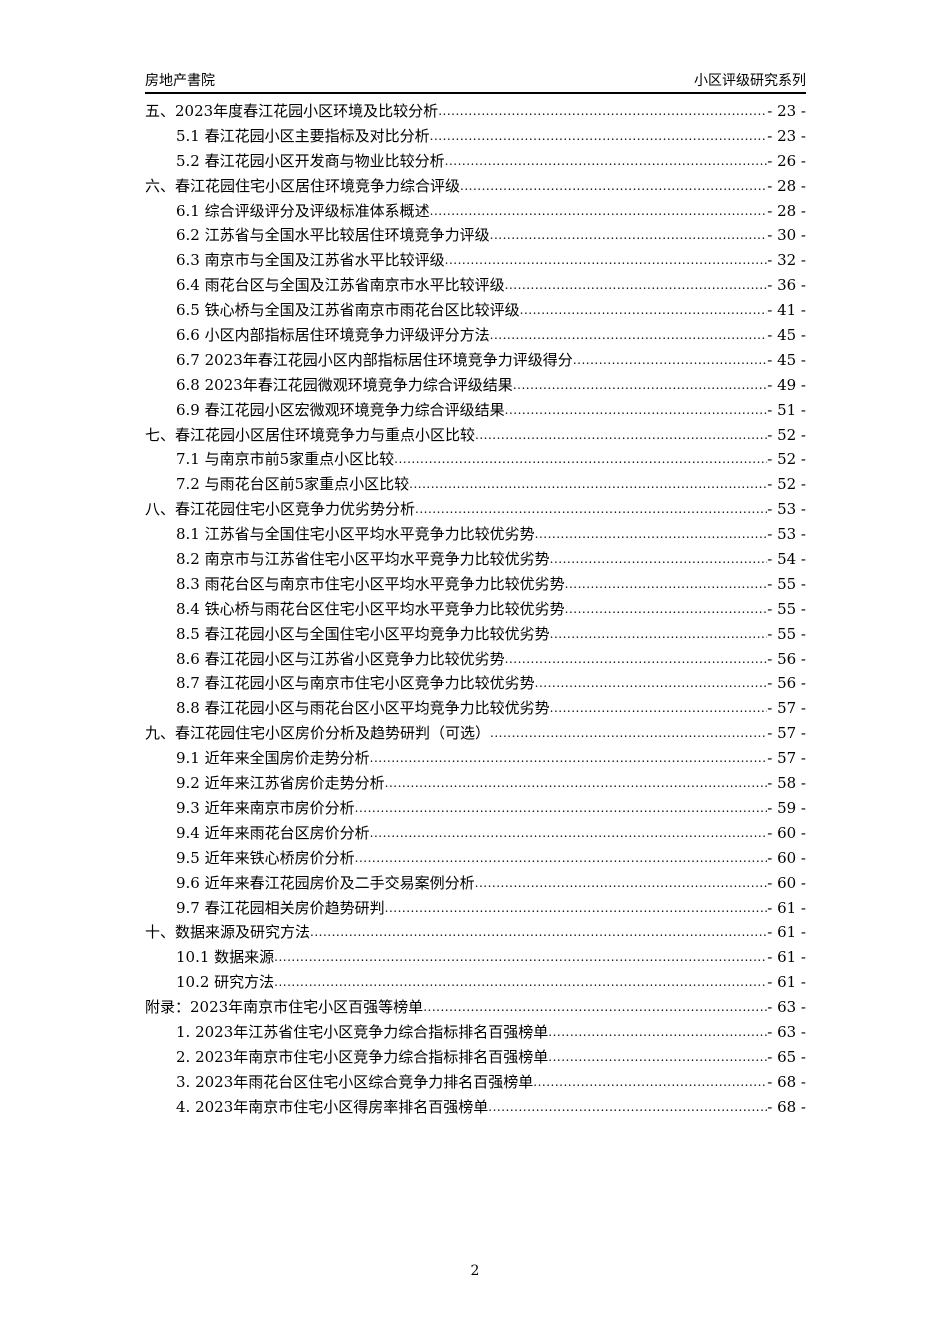 This screenshot has width=950, height=1344. I want to click on toc-entry: 4. 2023年南京市住宅小区得房率排名百强榜单 - 68 -, so click(475, 1107).